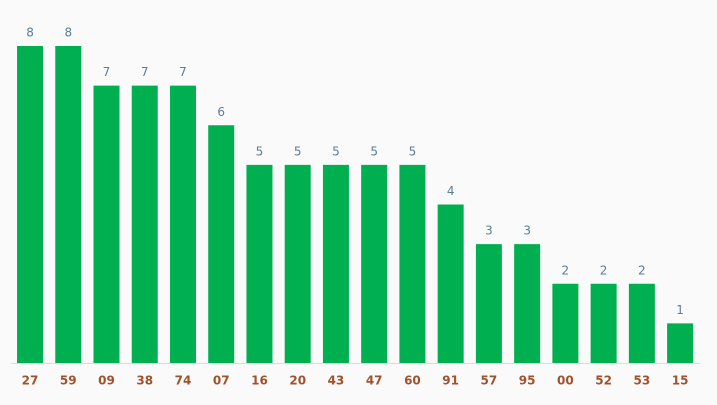 This screenshot has width=717, height=405. What do you see at coordinates (221, 112) in the screenshot?
I see `value-label: 6` at bounding box center [221, 112].